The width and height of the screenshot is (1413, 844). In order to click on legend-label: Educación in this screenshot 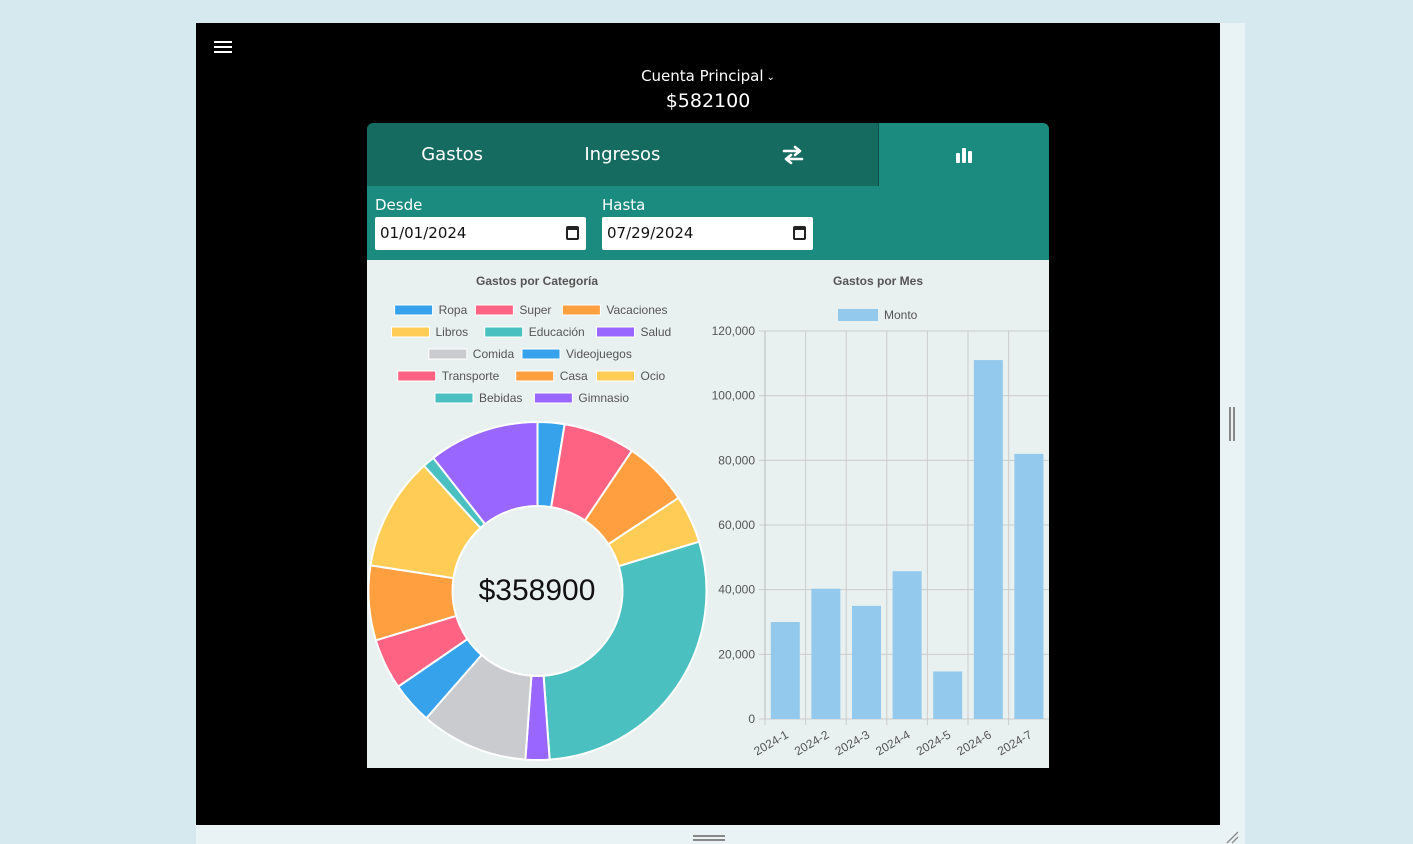, I will do `click(557, 332)`.